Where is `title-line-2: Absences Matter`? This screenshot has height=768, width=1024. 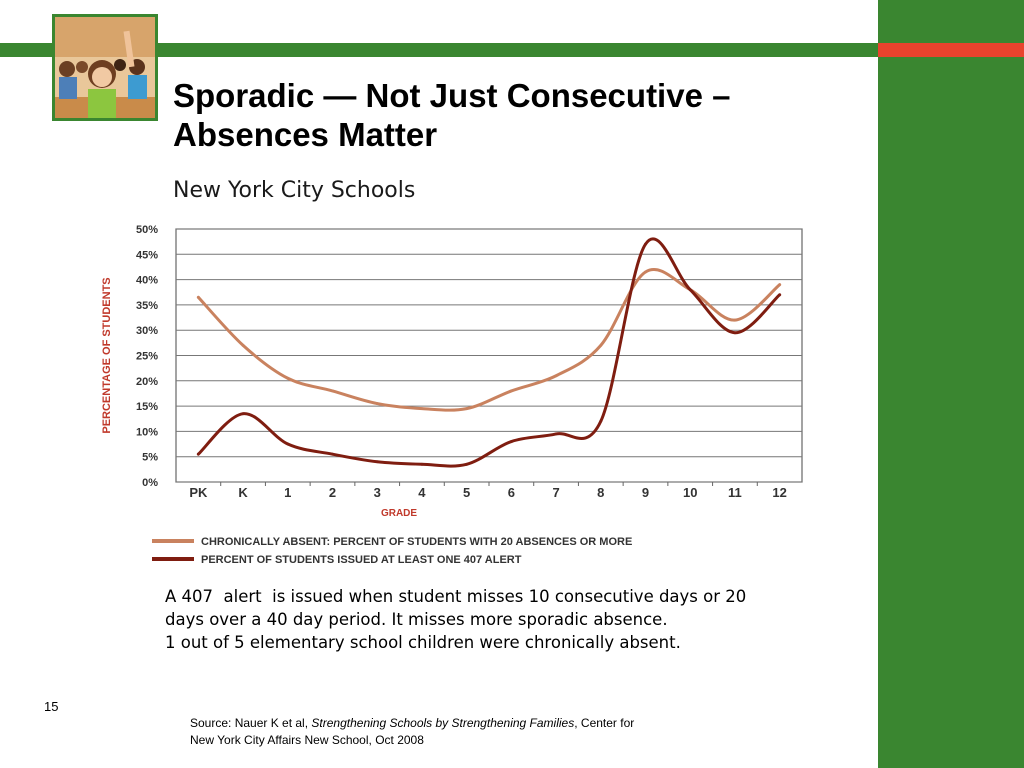
title-line-2: Absences Matter is located at coordinates (305, 134).